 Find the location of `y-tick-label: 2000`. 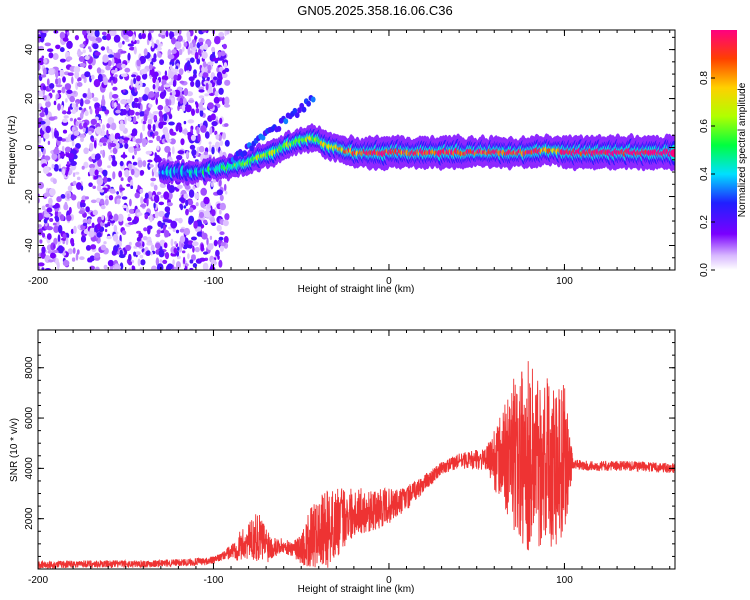

y-tick-label: 2000 is located at coordinates (29, 518).